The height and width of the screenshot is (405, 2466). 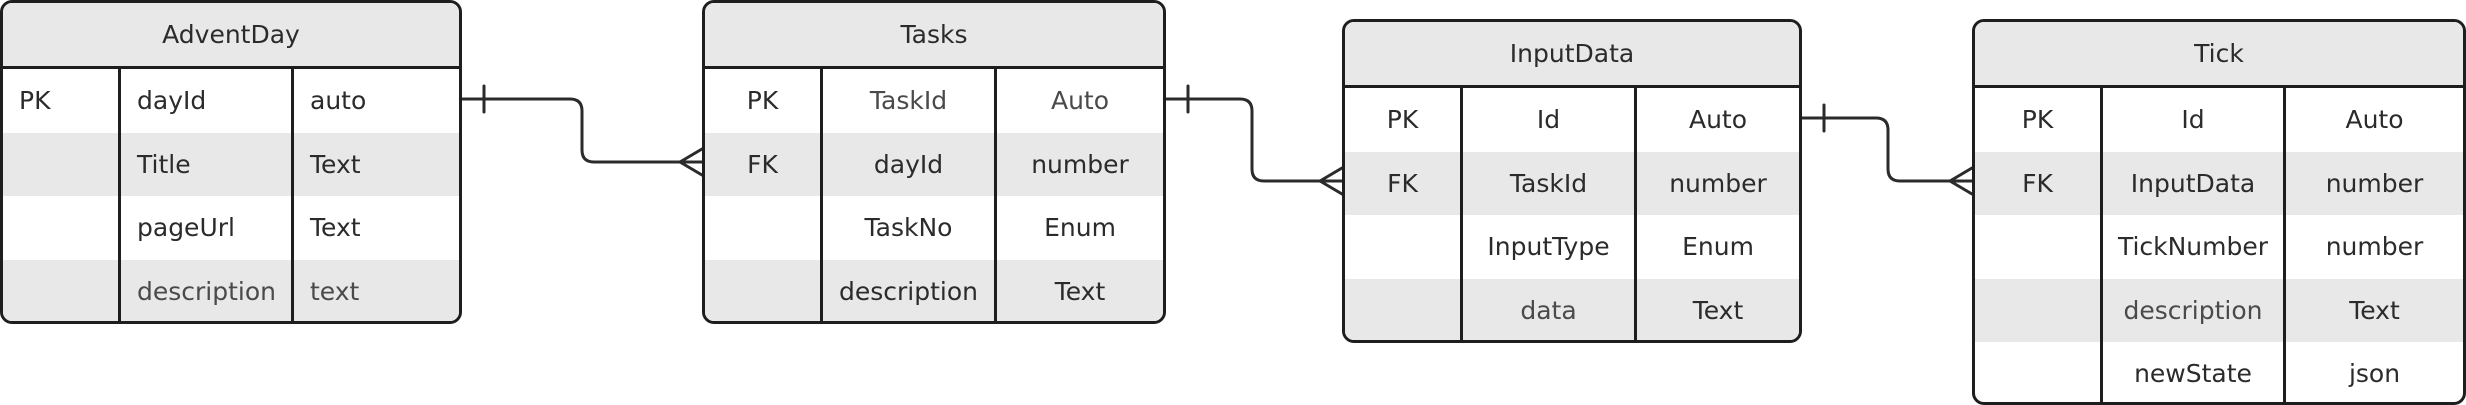 I want to click on table-row: InputType Enum, so click(x=1572, y=247).